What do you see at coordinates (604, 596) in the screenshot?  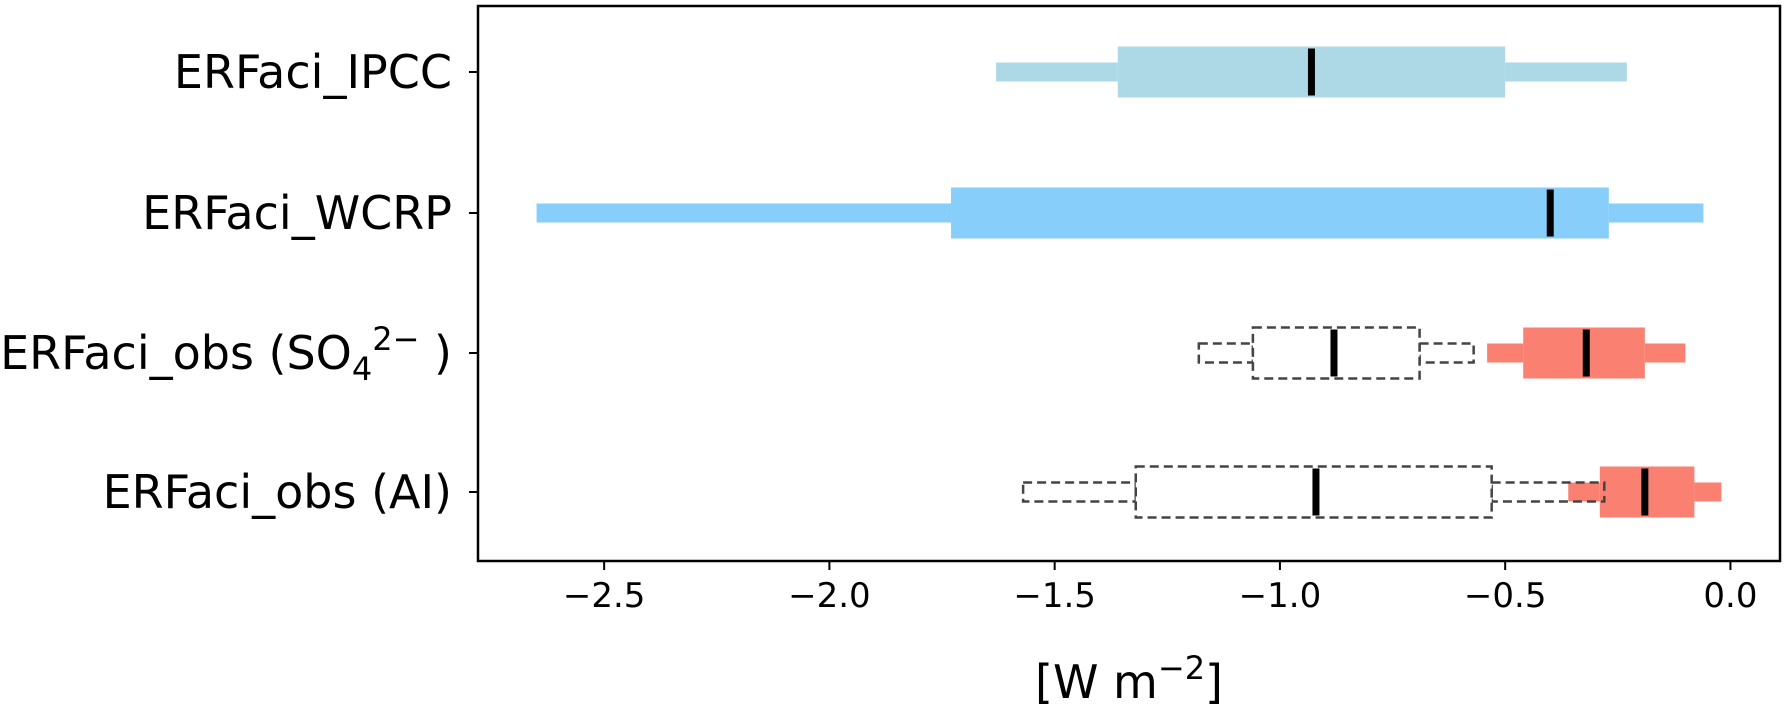 I see `x-tick-label: −2.5` at bounding box center [604, 596].